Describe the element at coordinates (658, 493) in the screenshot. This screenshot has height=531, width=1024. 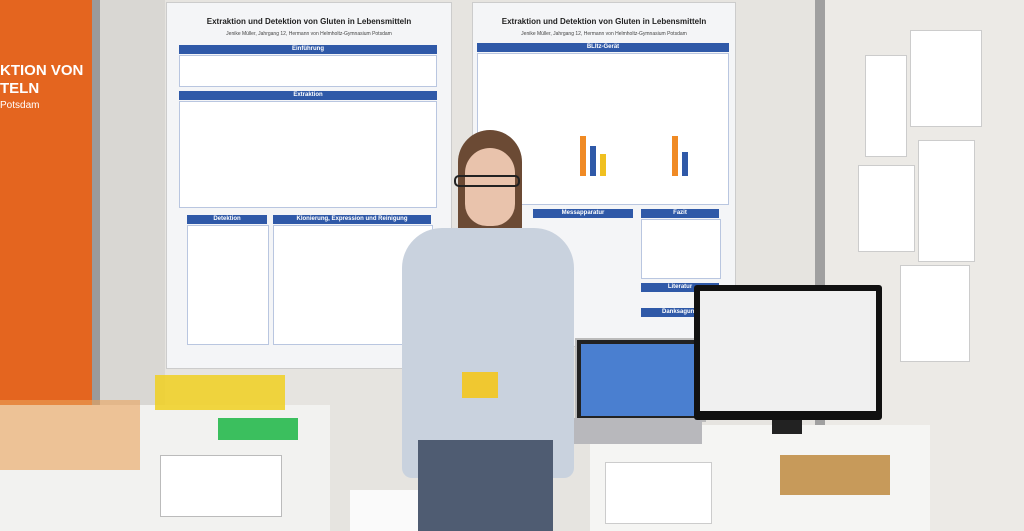
I see `paper` at that location.